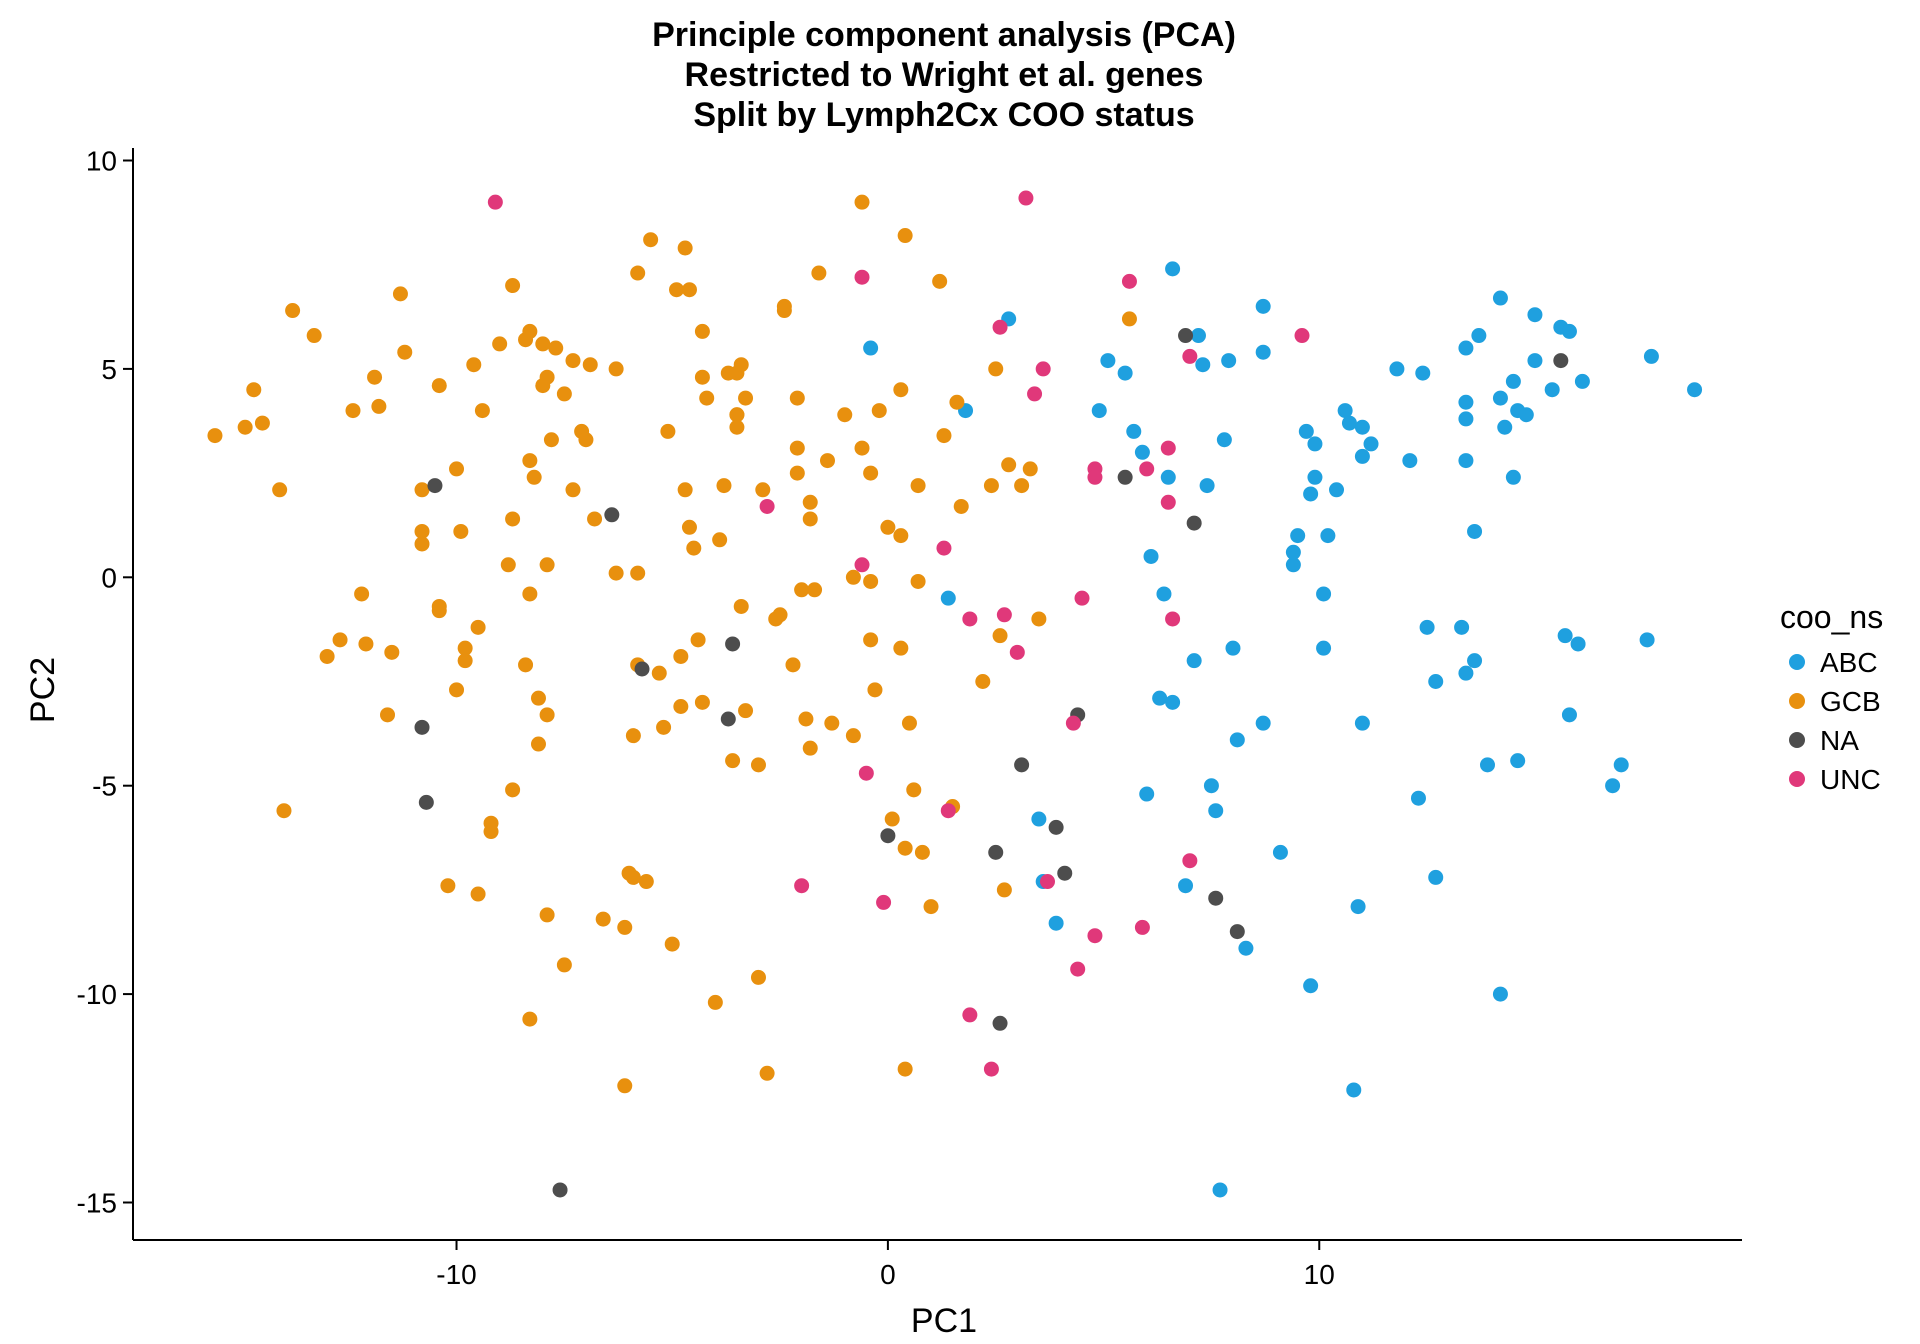  I want to click on y-axis-title: PC2, so click(43, 690).